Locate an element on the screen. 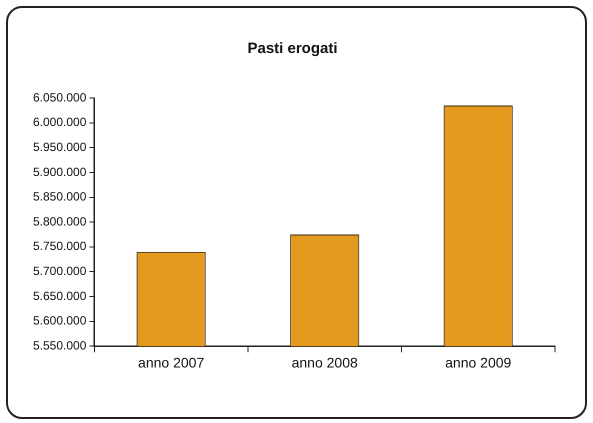 The image size is (593, 423). y-tick-label: 6.000.000 is located at coordinates (59, 122).